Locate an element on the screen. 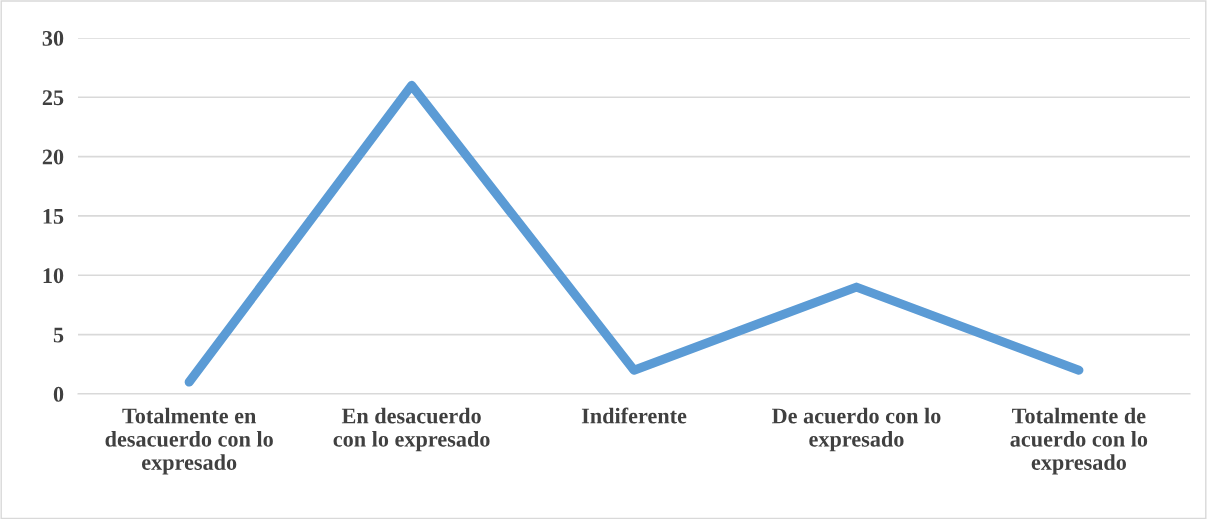 This screenshot has height=519, width=1207. y-tick-label: 20 is located at coordinates (53, 157).